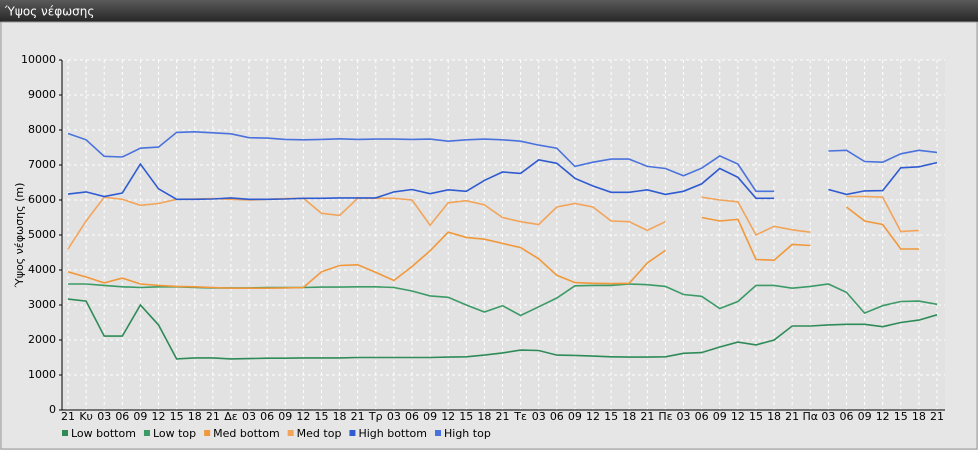 This screenshot has height=450, width=978. I want to click on x-tick-label: Κυ, so click(86, 416).